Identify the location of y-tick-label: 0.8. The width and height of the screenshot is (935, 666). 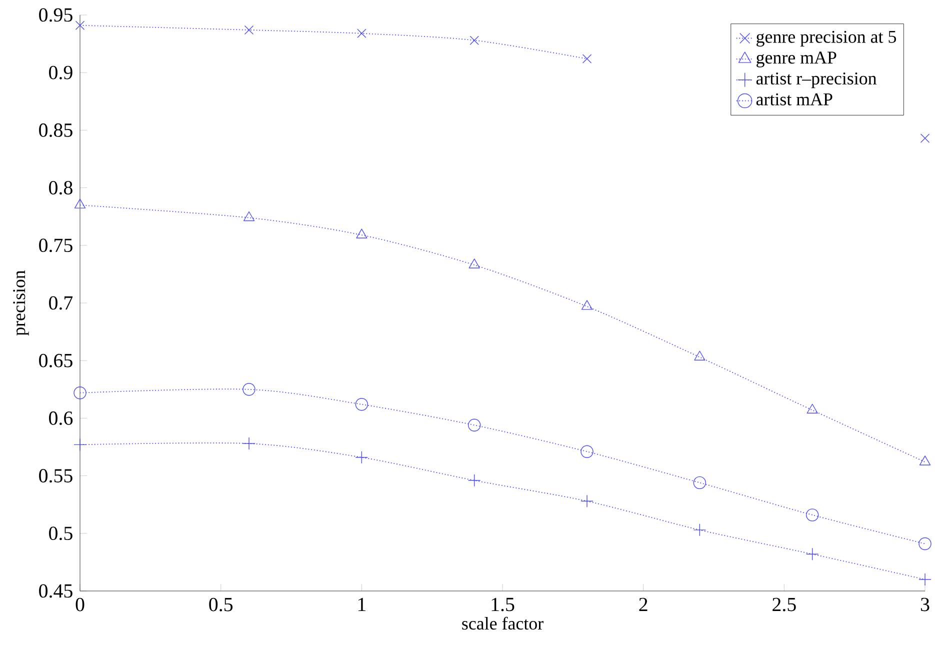
(60, 188).